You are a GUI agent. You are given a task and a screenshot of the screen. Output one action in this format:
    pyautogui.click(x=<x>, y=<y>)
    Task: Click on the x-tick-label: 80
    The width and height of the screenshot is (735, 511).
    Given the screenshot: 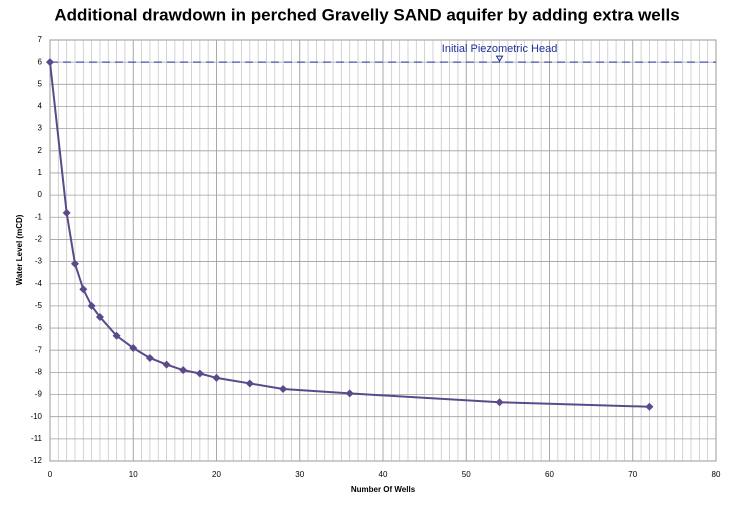 What is the action you would take?
    pyautogui.click(x=716, y=474)
    